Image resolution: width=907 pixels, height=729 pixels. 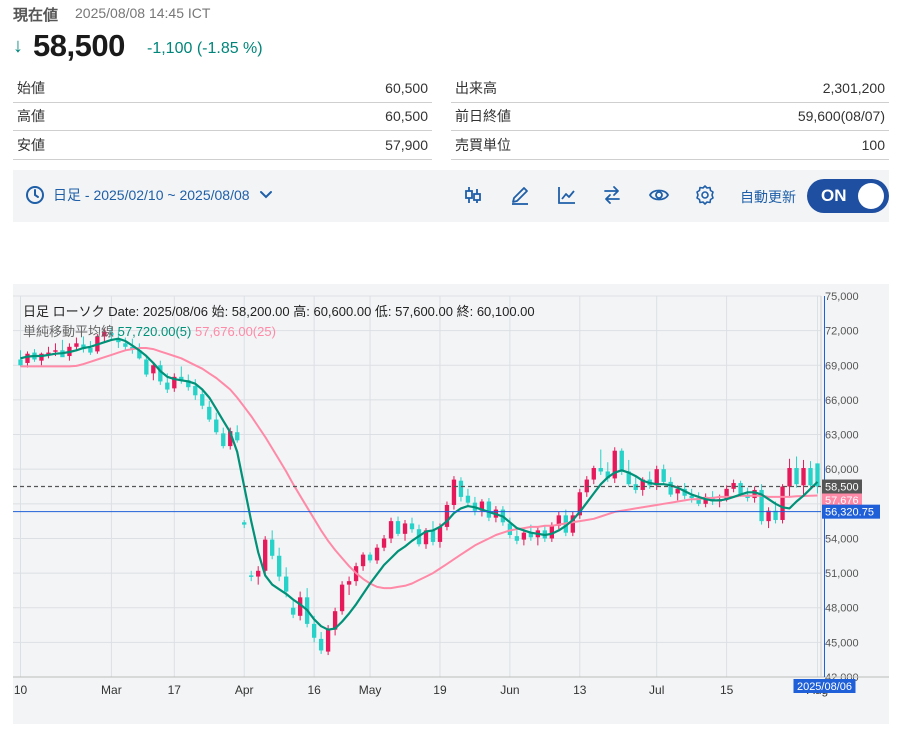 What do you see at coordinates (473, 195) in the screenshot?
I see `candlestick-icon` at bounding box center [473, 195].